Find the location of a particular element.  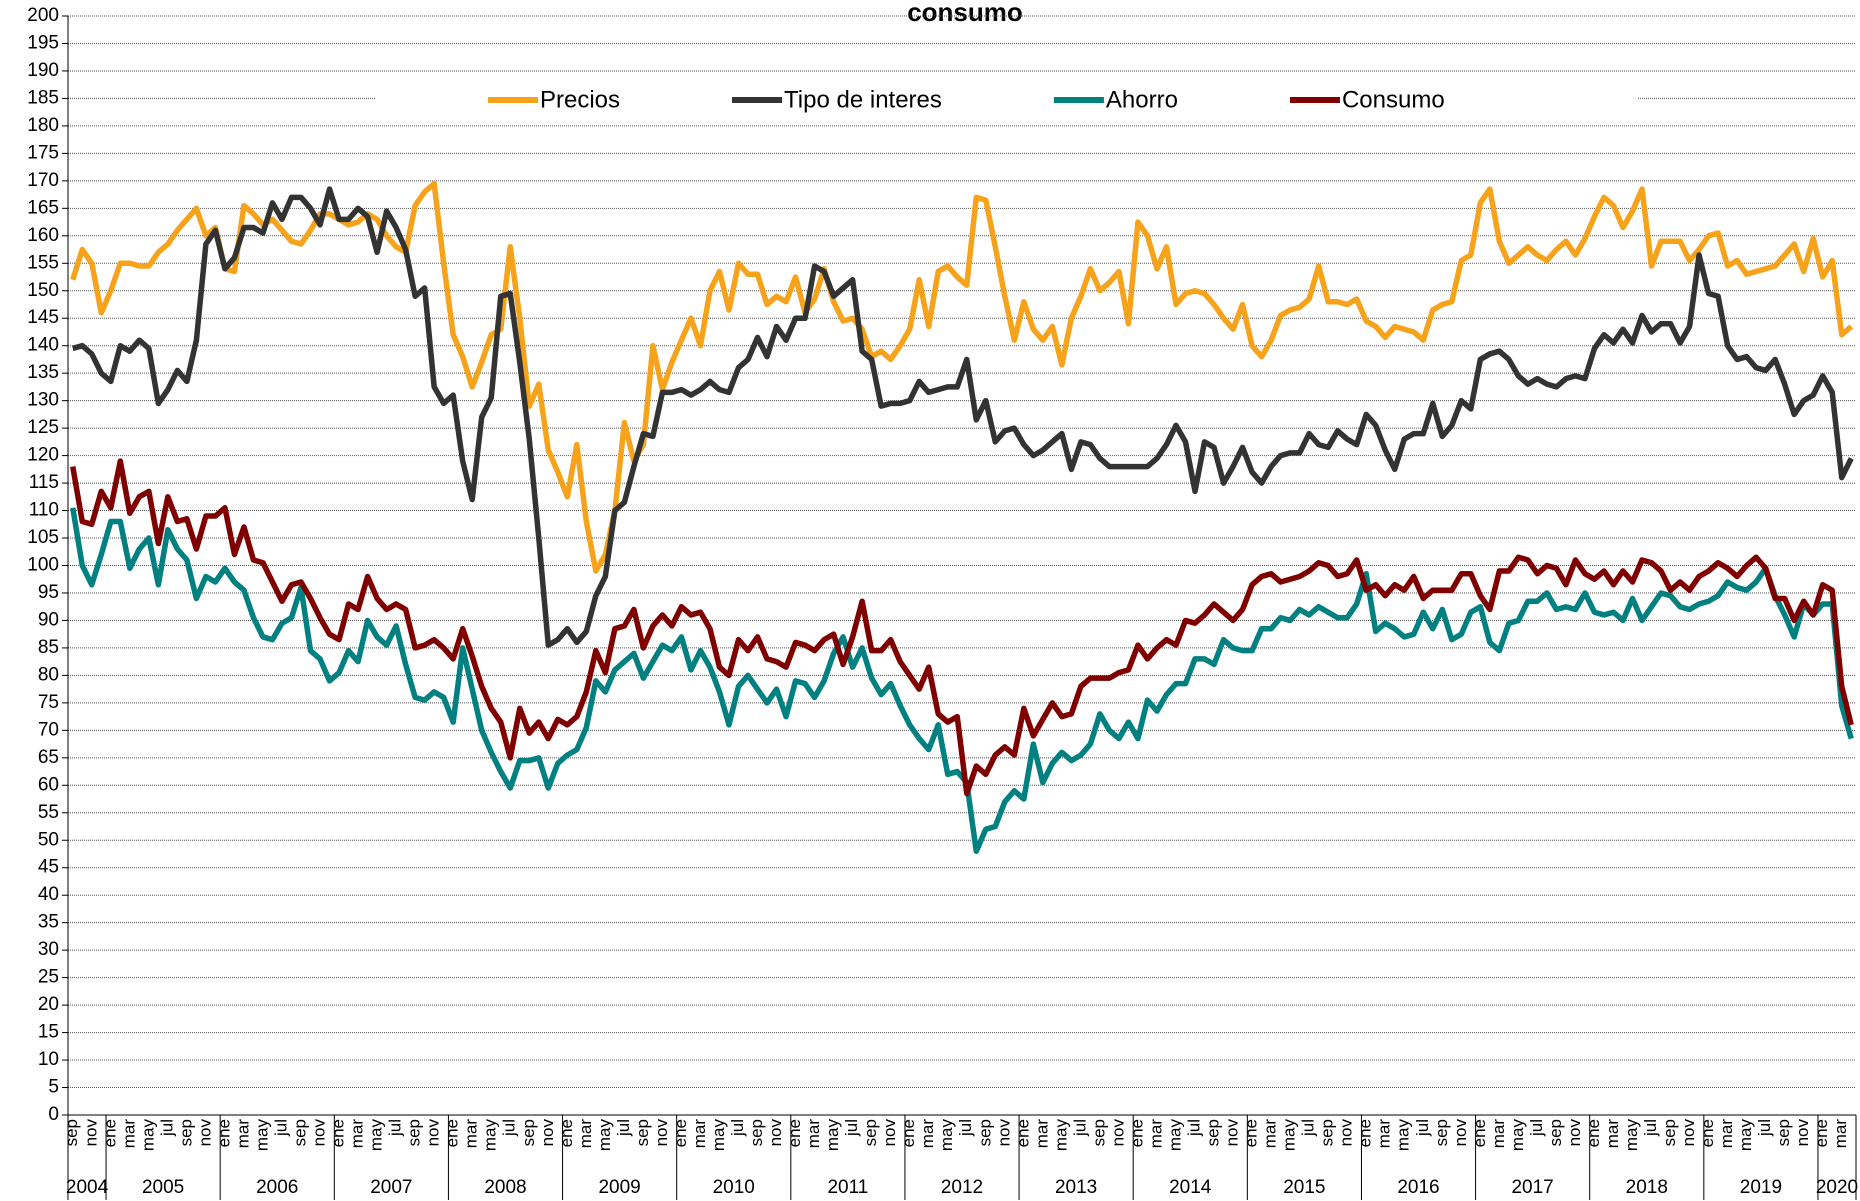

y-tick-label: 140 is located at coordinates (43, 345).